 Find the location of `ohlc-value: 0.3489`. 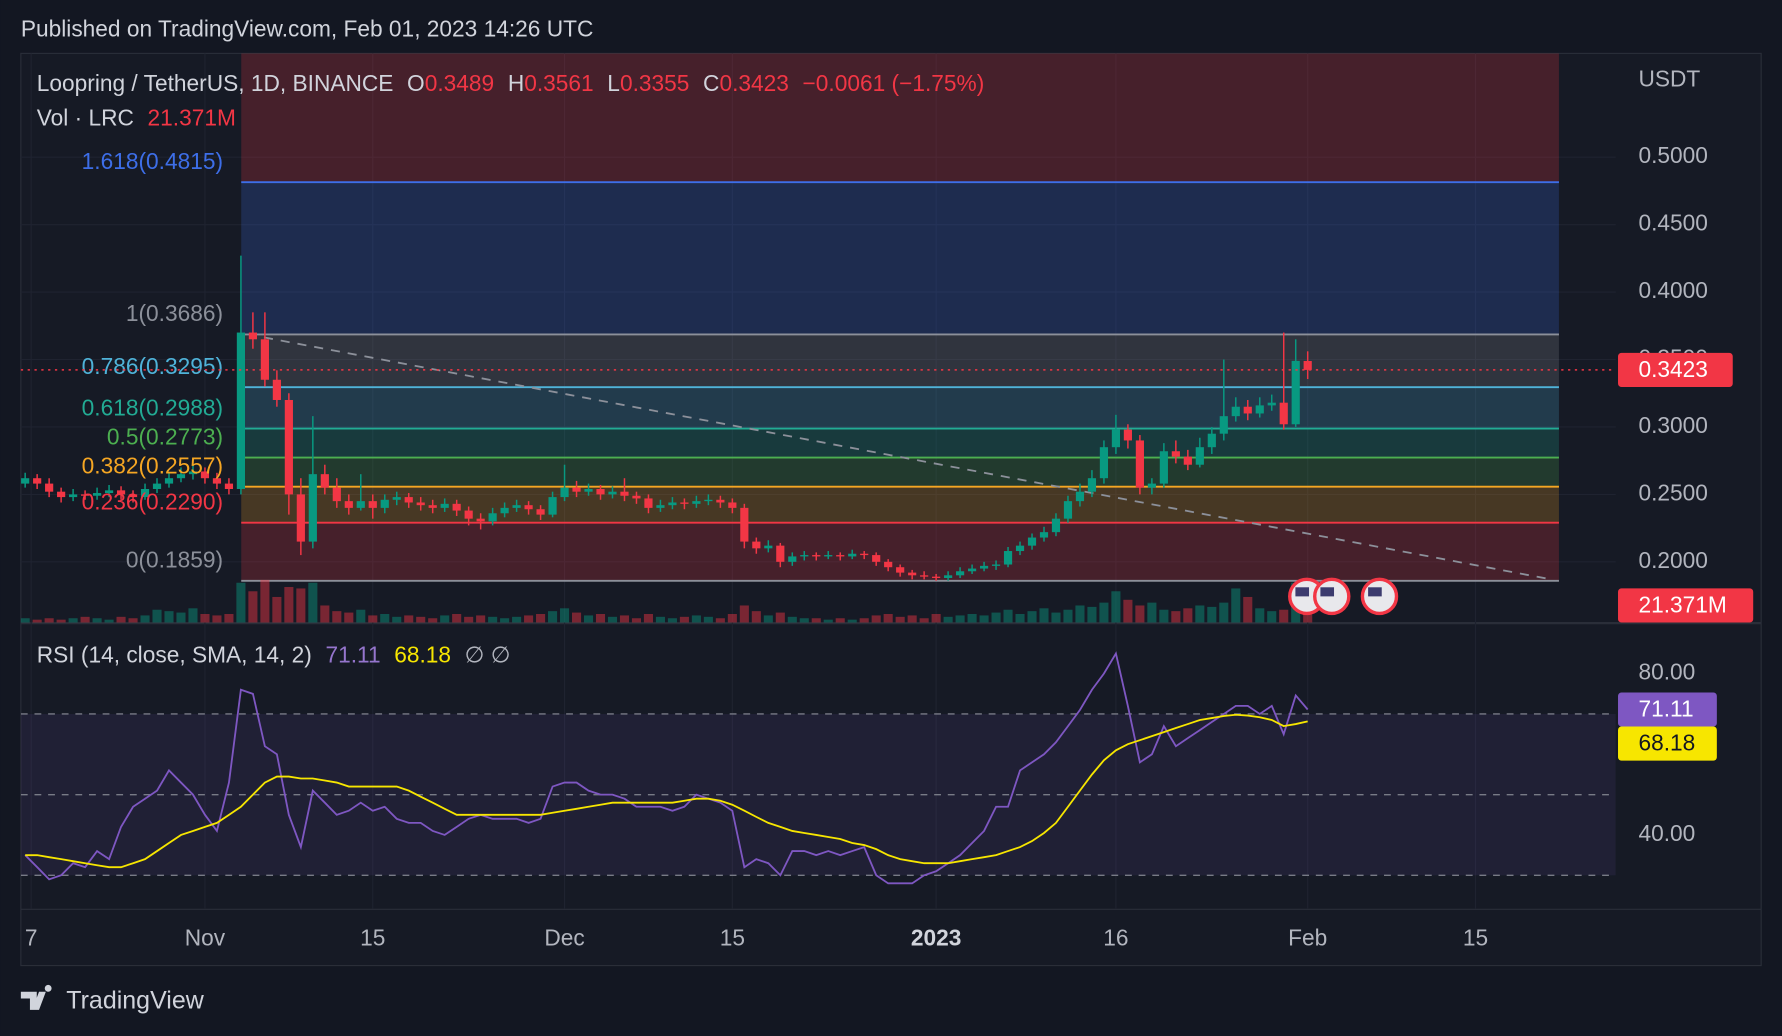

ohlc-value: 0.3489 is located at coordinates (459, 83).